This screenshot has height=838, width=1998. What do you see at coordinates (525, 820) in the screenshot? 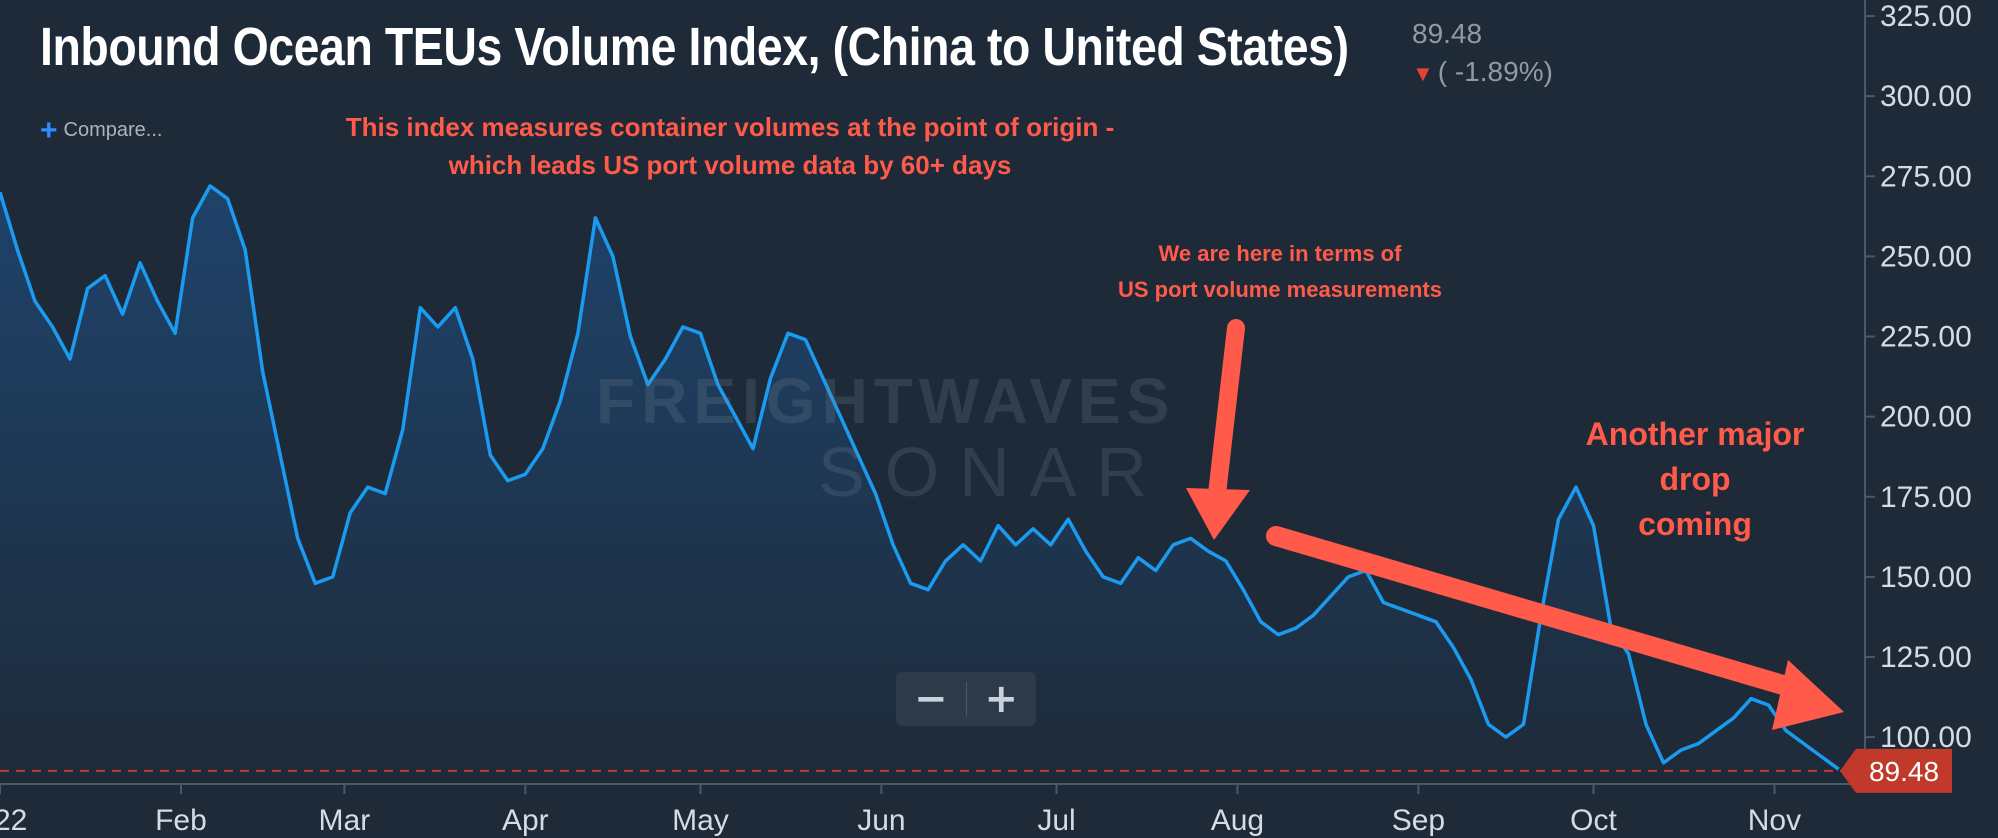
I see `x-tick-label: Apr` at bounding box center [525, 820].